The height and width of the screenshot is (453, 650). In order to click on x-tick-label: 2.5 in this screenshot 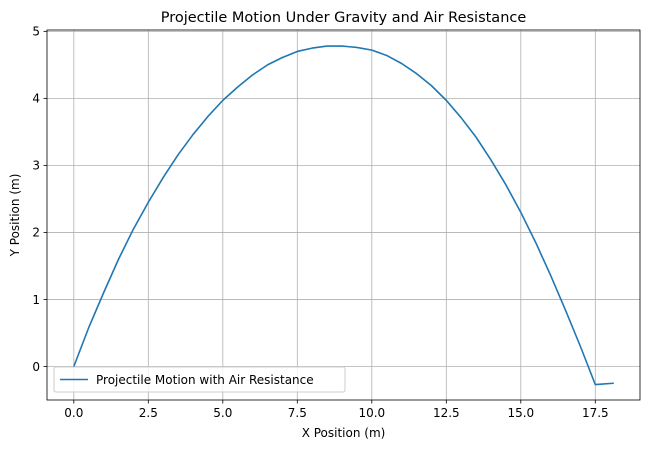, I will do `click(148, 413)`.